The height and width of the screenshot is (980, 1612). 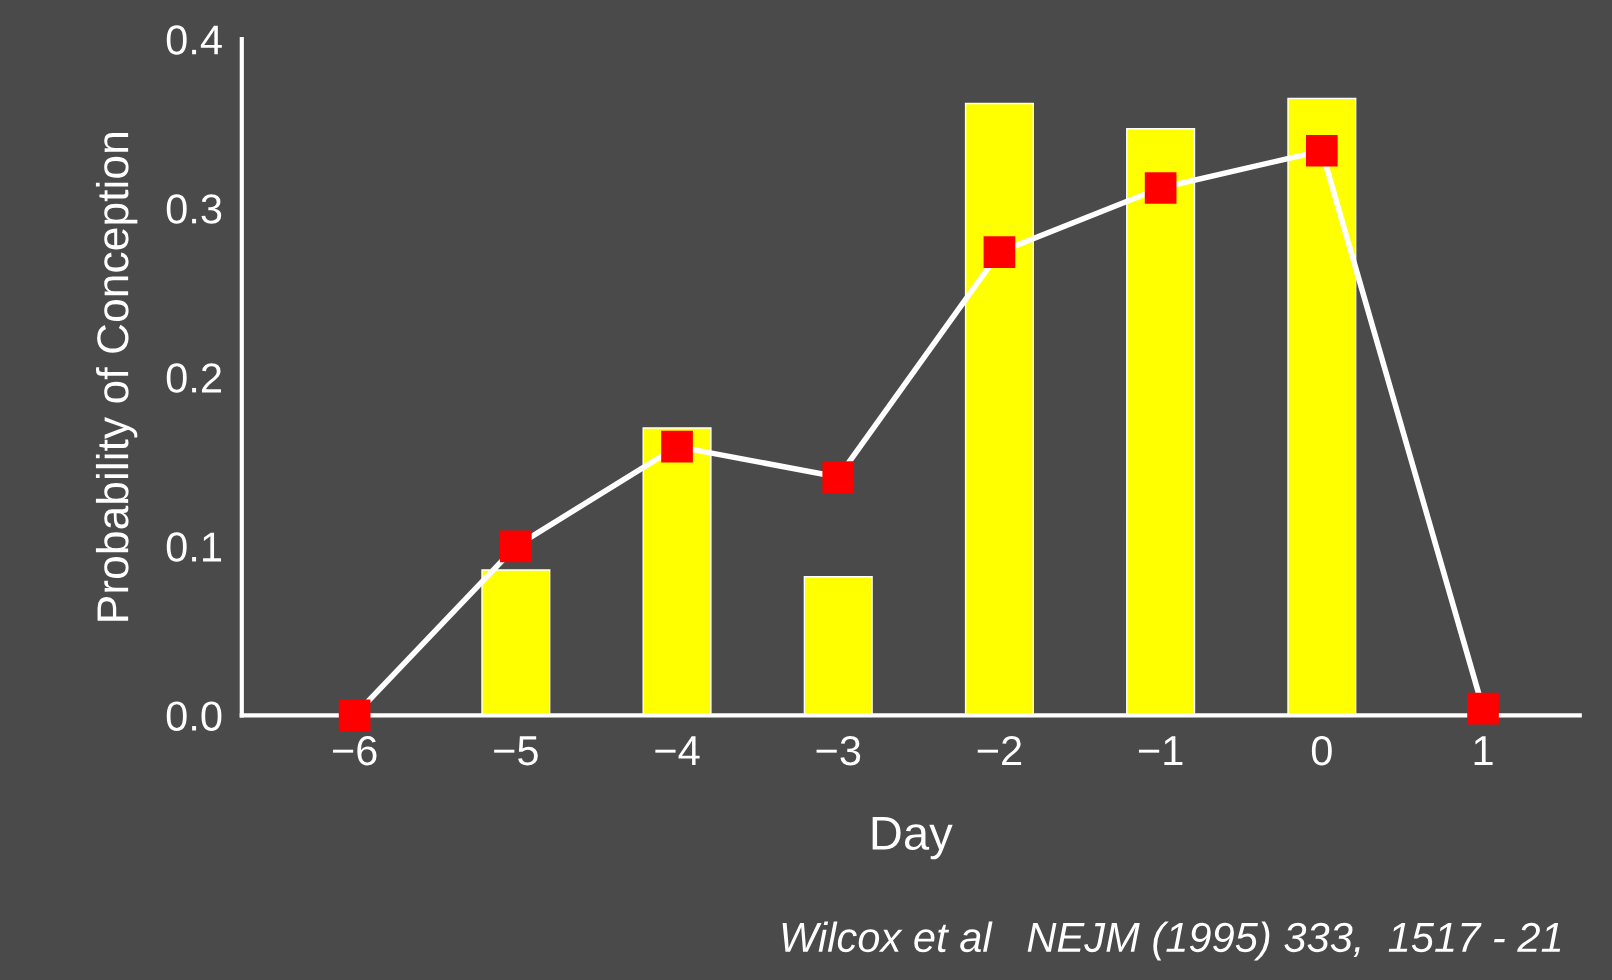 What do you see at coordinates (116, 377) in the screenshot?
I see `y-axis-title: Probability of Conception` at bounding box center [116, 377].